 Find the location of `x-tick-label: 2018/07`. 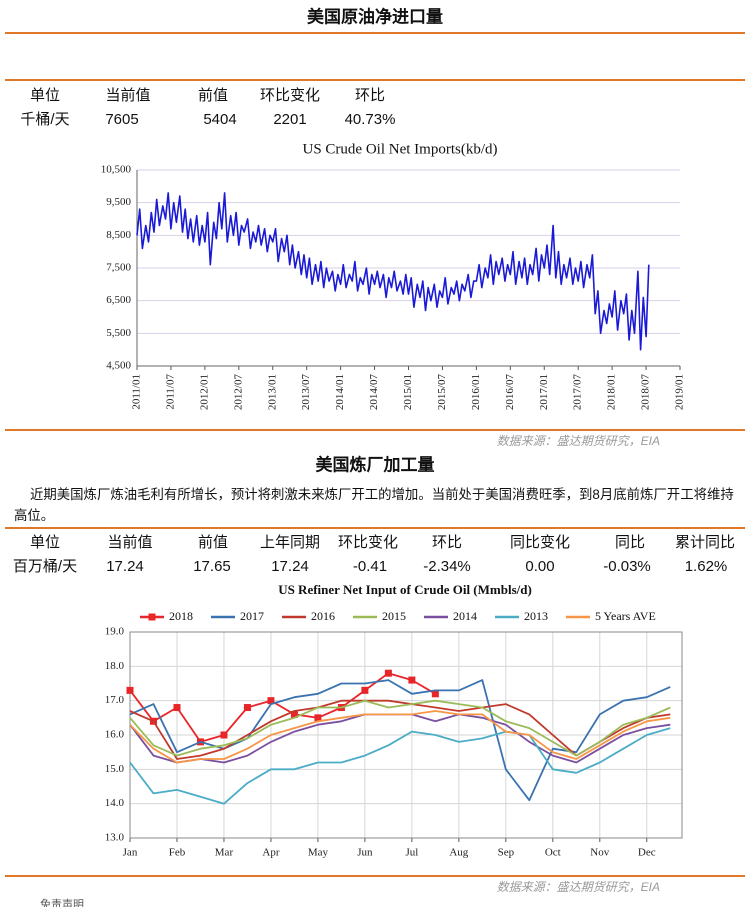

x-tick-label: 2018/07 is located at coordinates (646, 392).